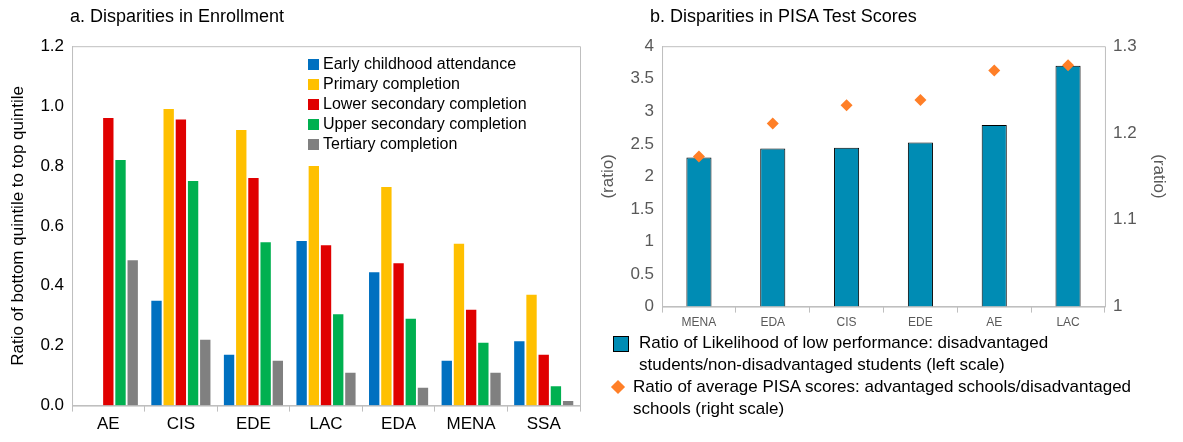 Image resolution: width=1183 pixels, height=442 pixels. Describe the element at coordinates (391, 84) in the screenshot. I see `legend-label: Primary completion` at that location.